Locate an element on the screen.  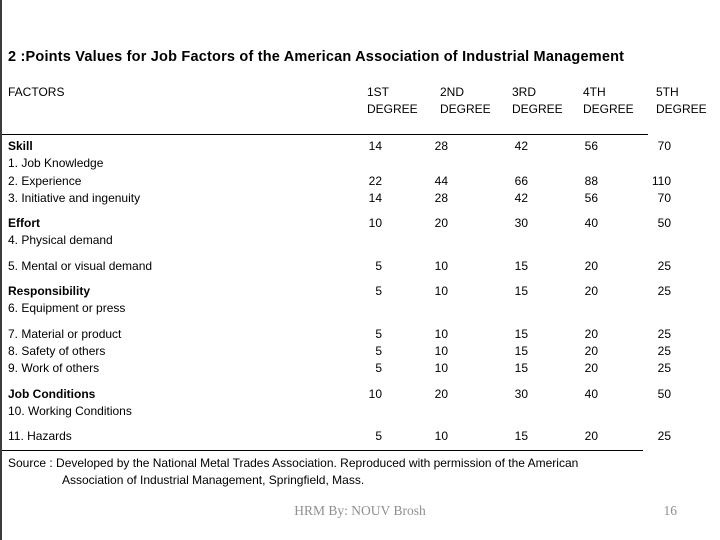
factor-label: Effort is located at coordinates (24, 223).